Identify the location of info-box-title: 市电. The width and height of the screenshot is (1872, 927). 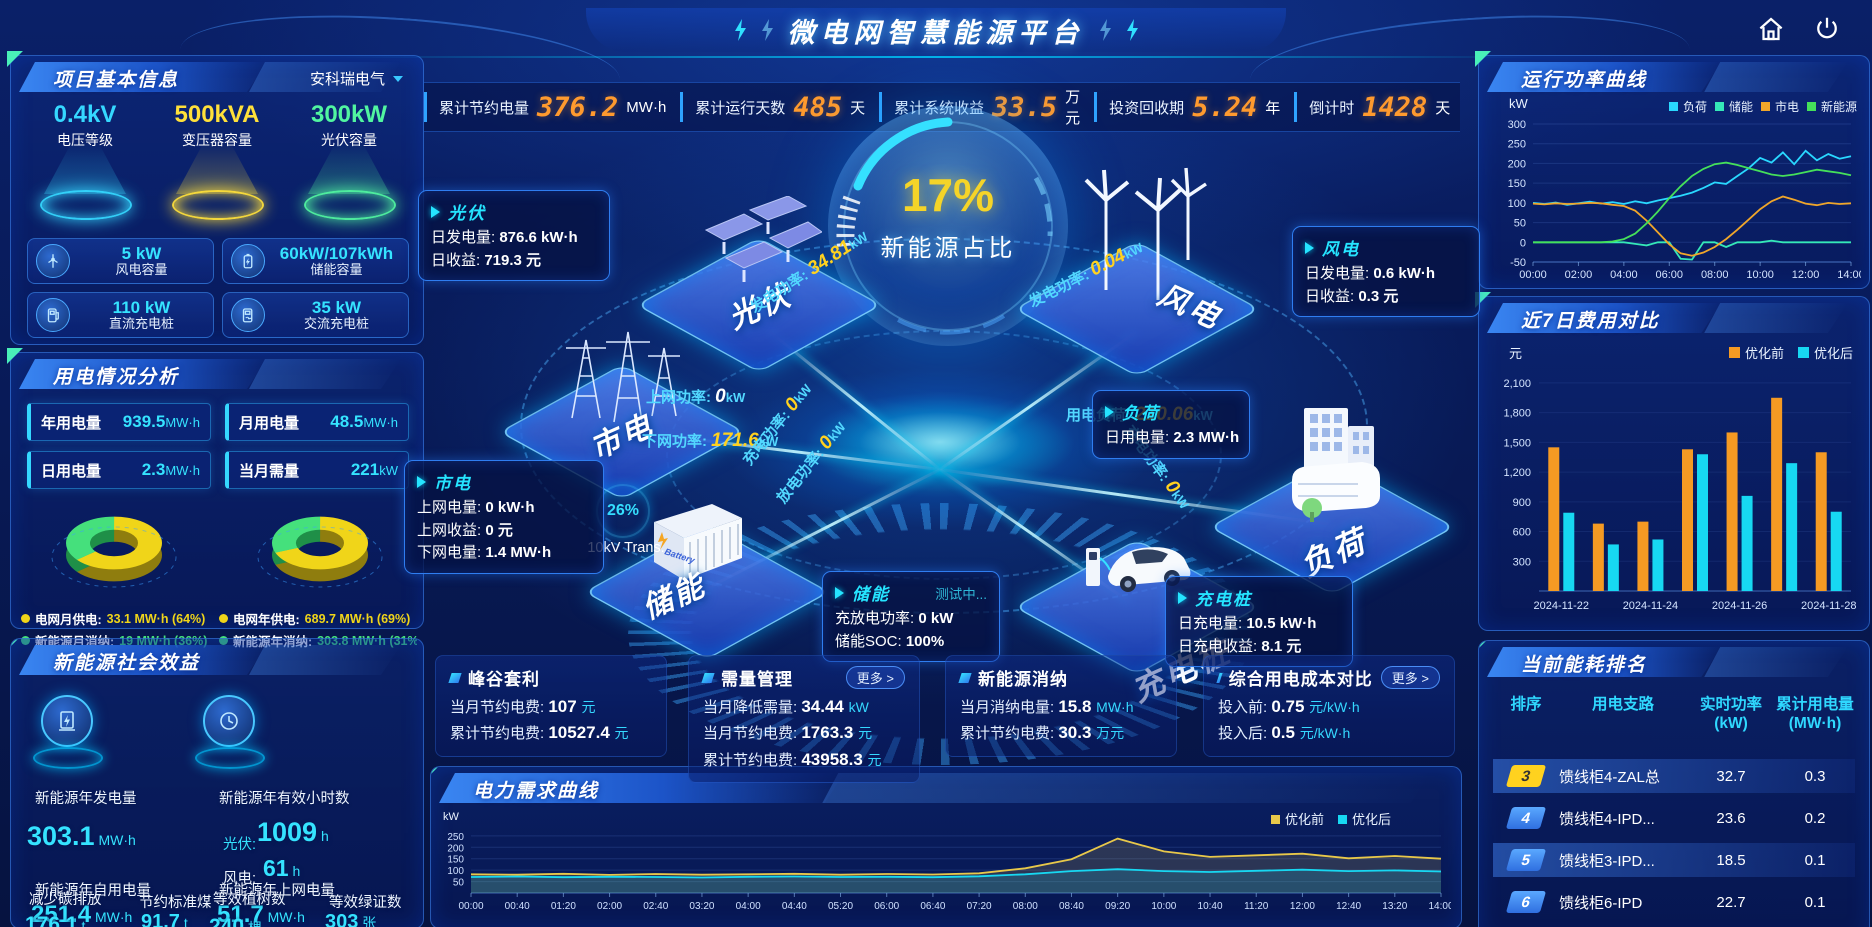
(453, 483).